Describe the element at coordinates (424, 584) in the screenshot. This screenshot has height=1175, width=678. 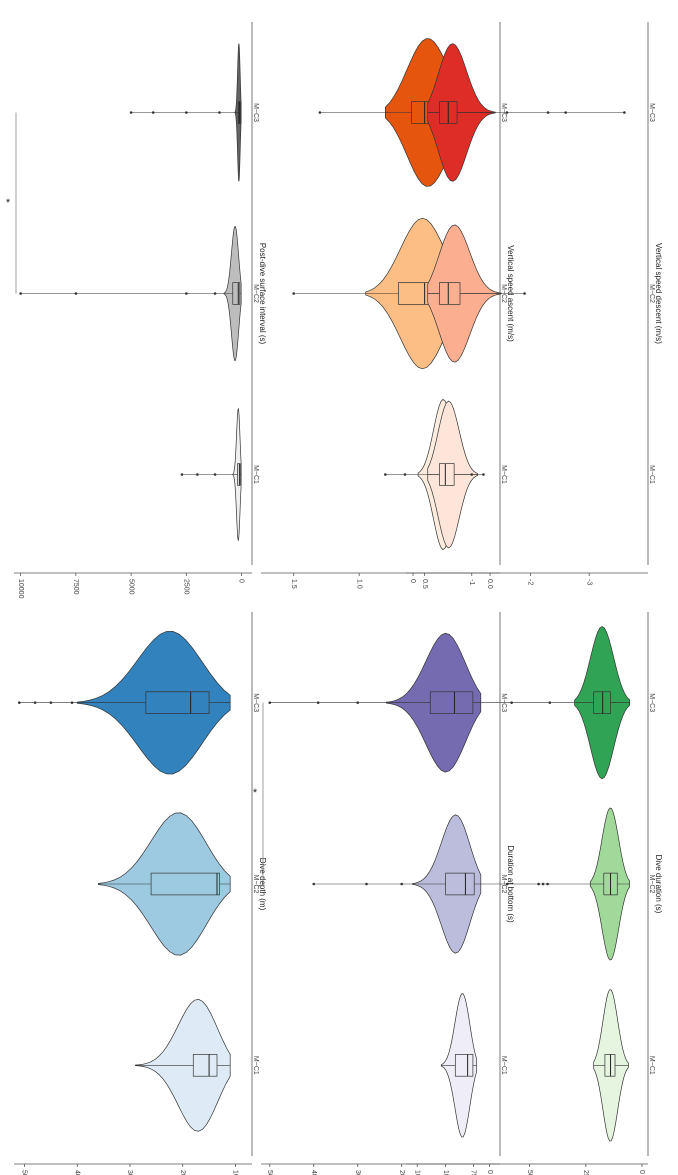
I see `tick-label: 0.5` at that location.